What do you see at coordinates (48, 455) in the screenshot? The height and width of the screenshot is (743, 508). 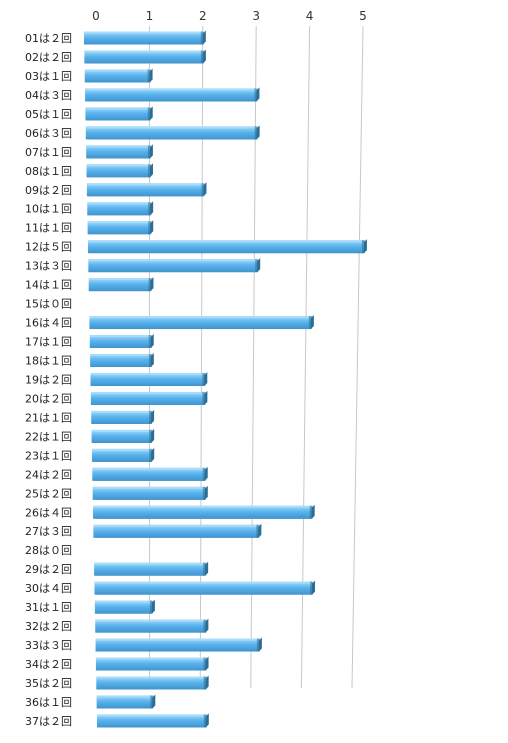 I see `category-label: 23は１回` at bounding box center [48, 455].